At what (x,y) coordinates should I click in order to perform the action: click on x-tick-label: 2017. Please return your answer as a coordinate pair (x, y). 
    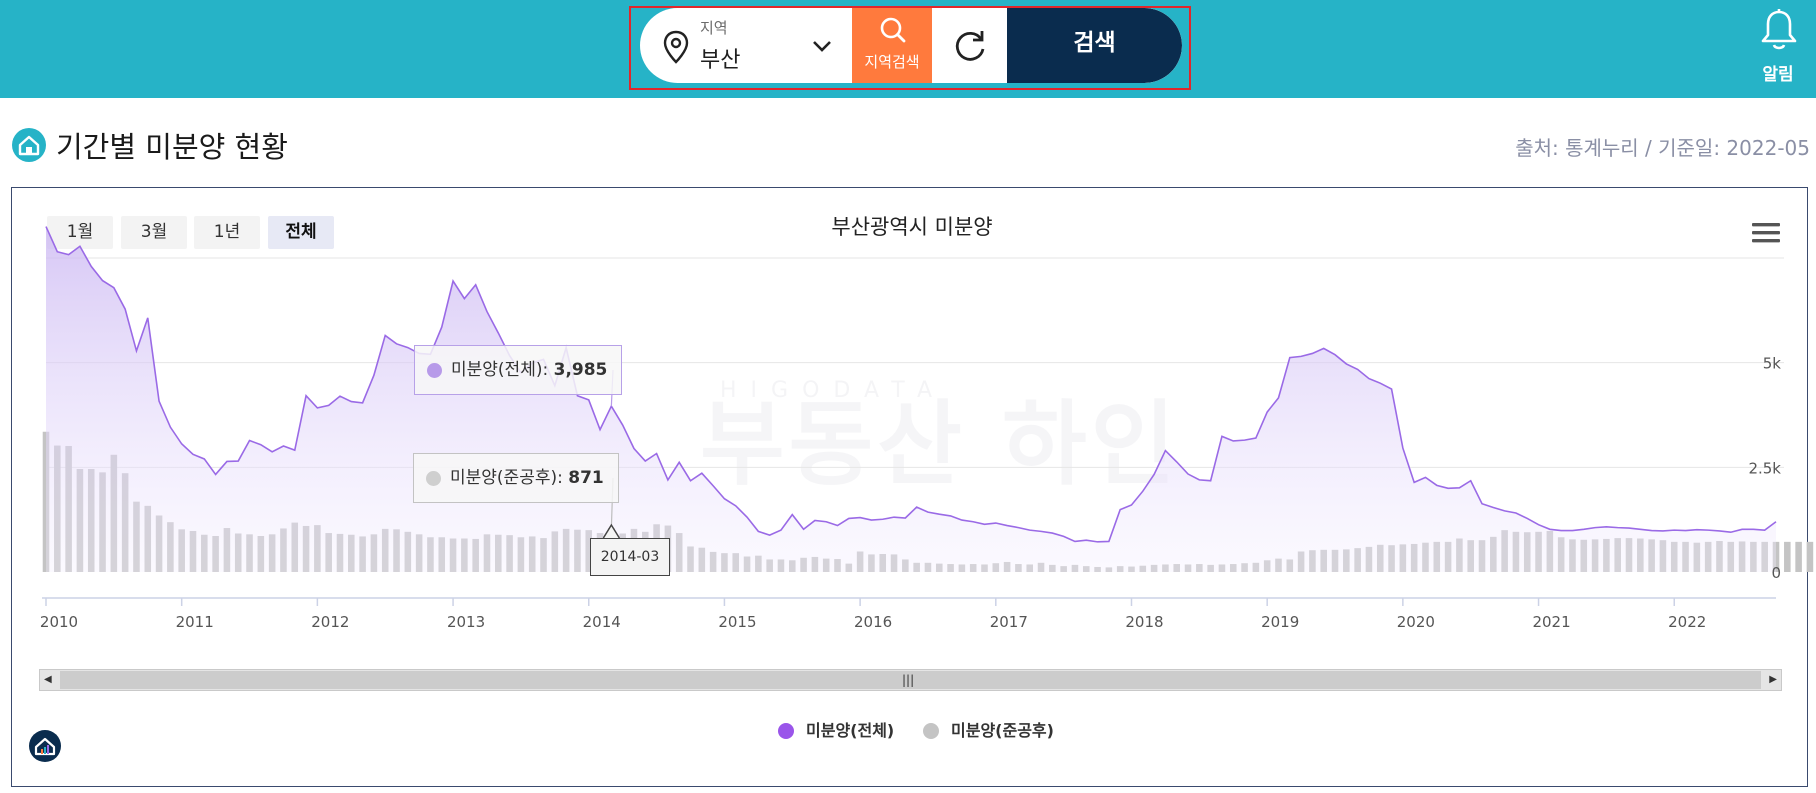
    Looking at the image, I should click on (1009, 622).